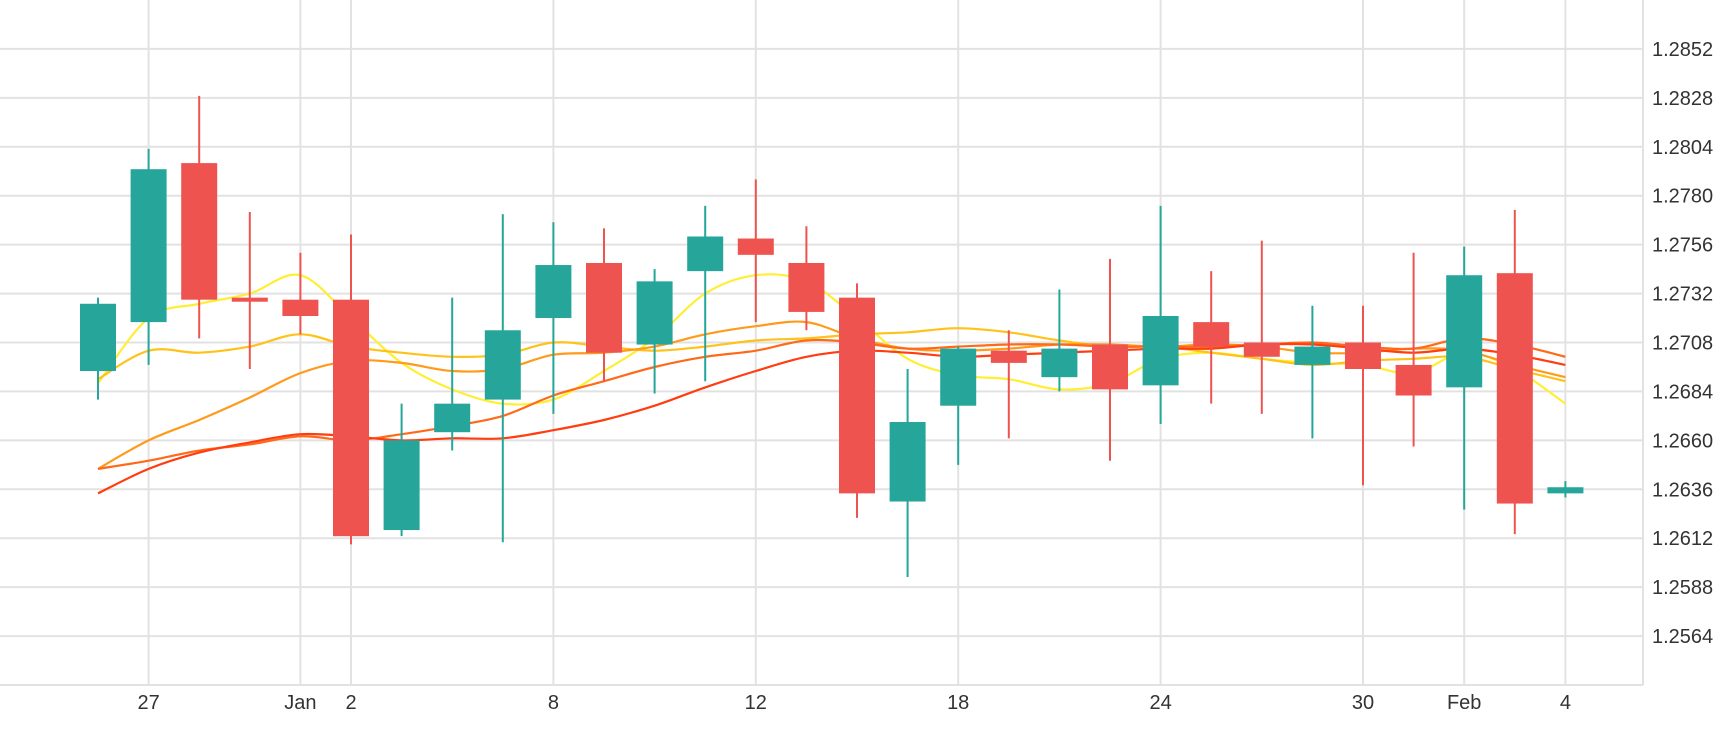 This screenshot has height=730, width=1730. I want to click on y-tick-label: 1.2732, so click(1682, 295).